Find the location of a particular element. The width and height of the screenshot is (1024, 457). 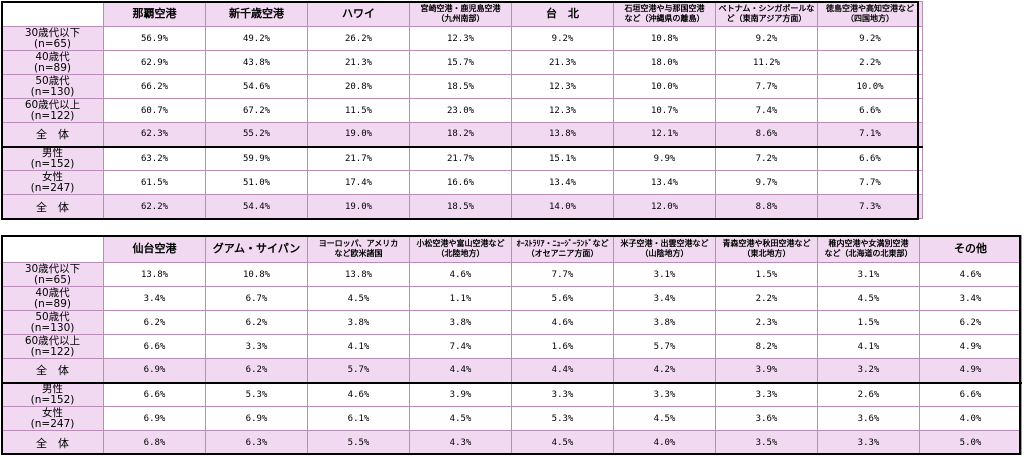

column-header: 宮崎空港・鹿児島空港 （九州南部） is located at coordinates (460, 14).